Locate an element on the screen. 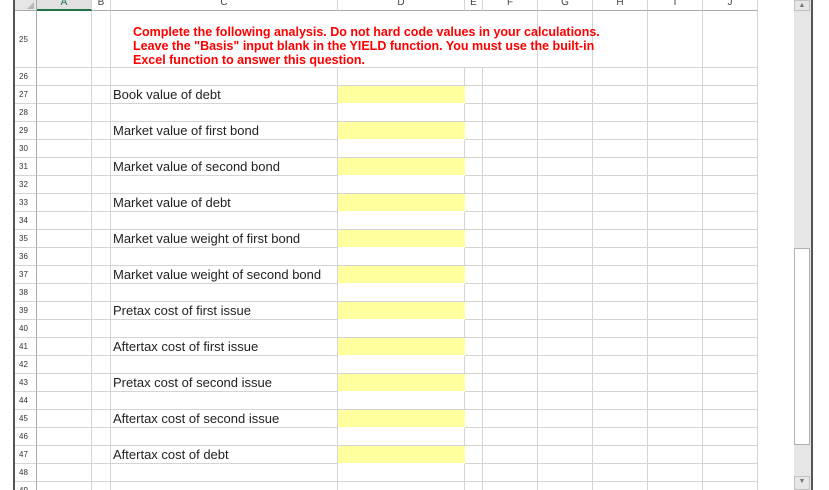  row-header: 34 is located at coordinates (26, 221).